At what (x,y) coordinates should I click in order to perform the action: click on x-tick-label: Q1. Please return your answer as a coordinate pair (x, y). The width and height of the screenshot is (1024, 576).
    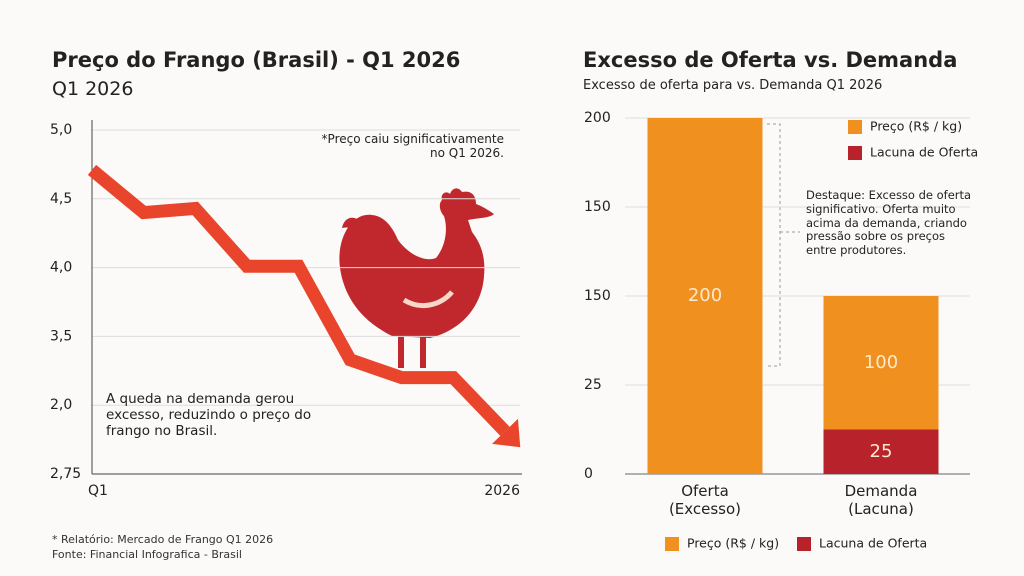
    Looking at the image, I should click on (98, 491).